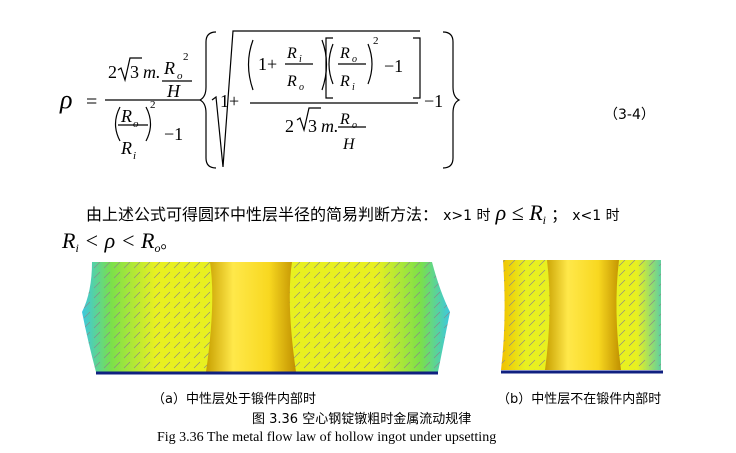 This screenshot has height=453, width=736. What do you see at coordinates (91, 102) in the screenshot?
I see `formula-token: =` at bounding box center [91, 102].